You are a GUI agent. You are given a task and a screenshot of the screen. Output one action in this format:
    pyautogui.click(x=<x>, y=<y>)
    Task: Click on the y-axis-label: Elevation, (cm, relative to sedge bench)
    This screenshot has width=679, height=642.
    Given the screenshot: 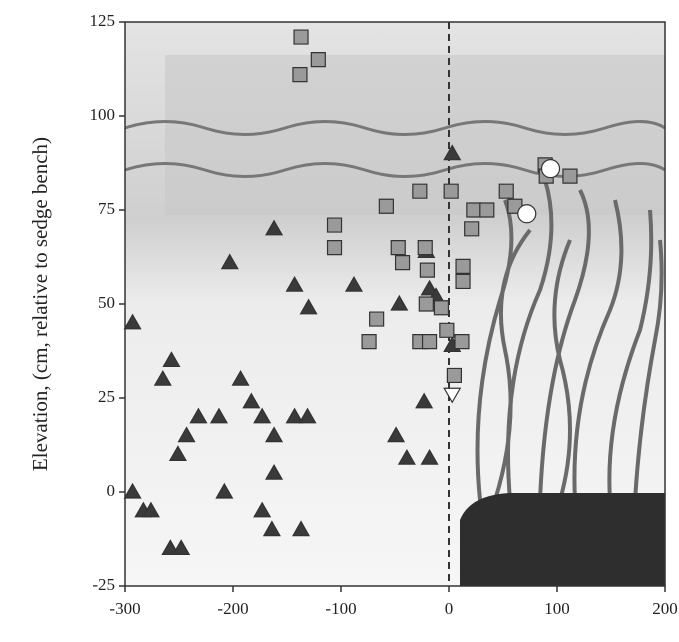 What is the action you would take?
    pyautogui.click(x=40, y=304)
    